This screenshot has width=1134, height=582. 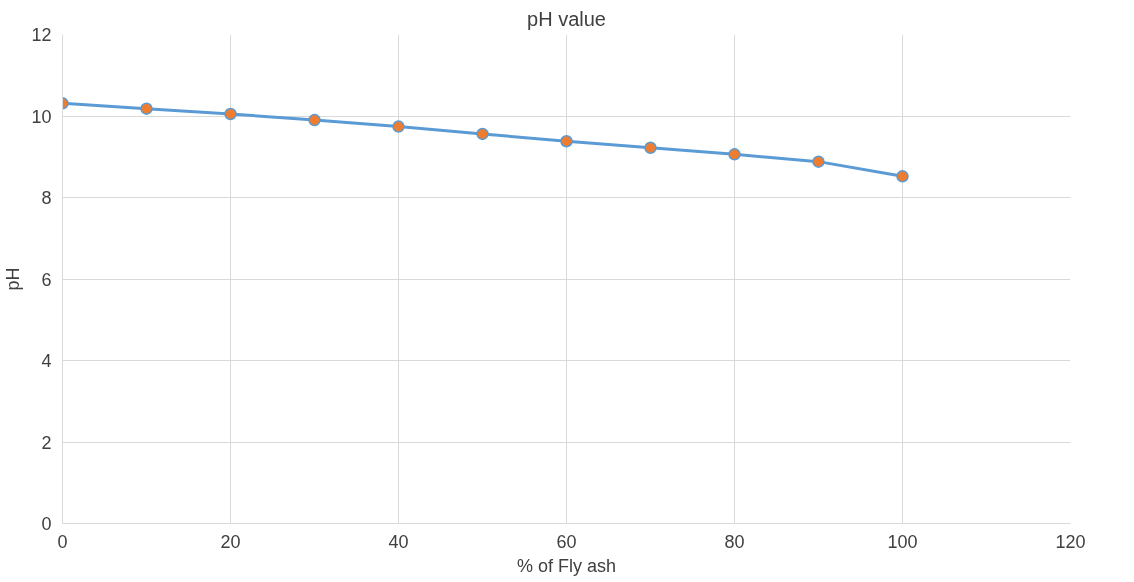 What do you see at coordinates (46, 442) in the screenshot?
I see `y-tick-label: 2` at bounding box center [46, 442].